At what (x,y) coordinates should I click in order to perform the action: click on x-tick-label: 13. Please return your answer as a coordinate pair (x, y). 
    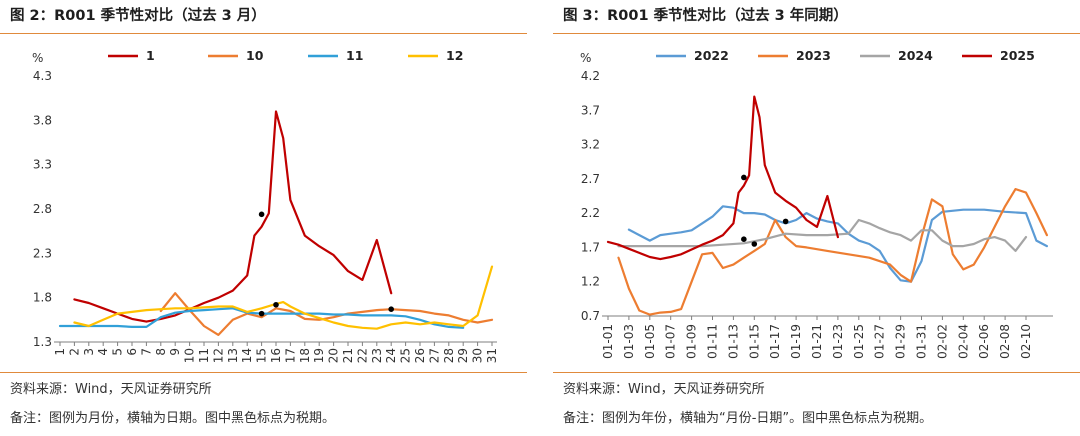
    Looking at the image, I should click on (233, 355).